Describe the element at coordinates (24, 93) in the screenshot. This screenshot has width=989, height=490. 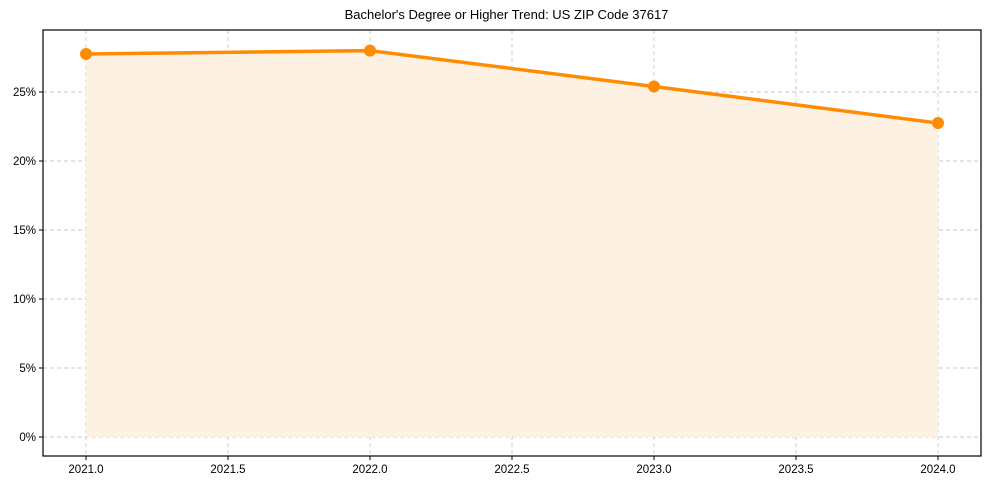
I see `y-tick-label: 25%` at that location.